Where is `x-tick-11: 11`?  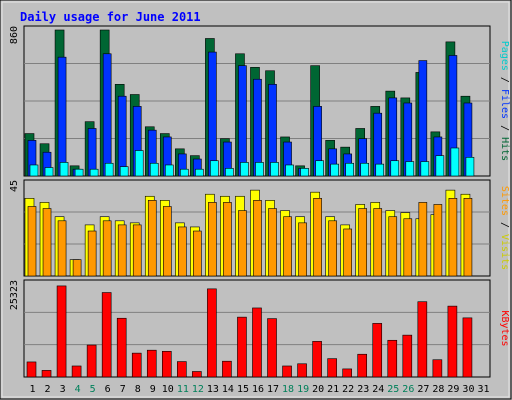
x-tick-11: 11 is located at coordinates (183, 389).